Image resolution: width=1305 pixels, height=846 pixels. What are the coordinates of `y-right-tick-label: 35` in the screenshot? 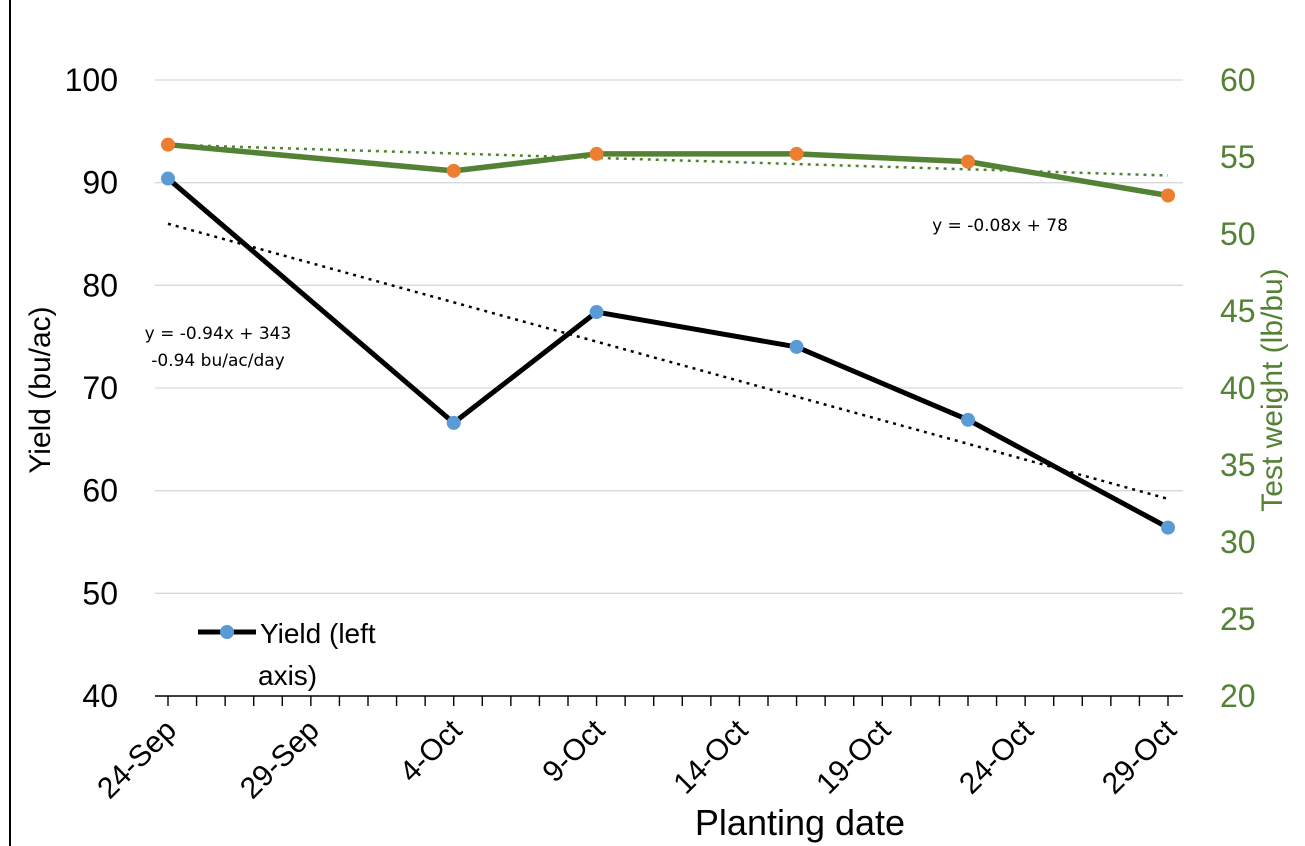 It's located at (1238, 465).